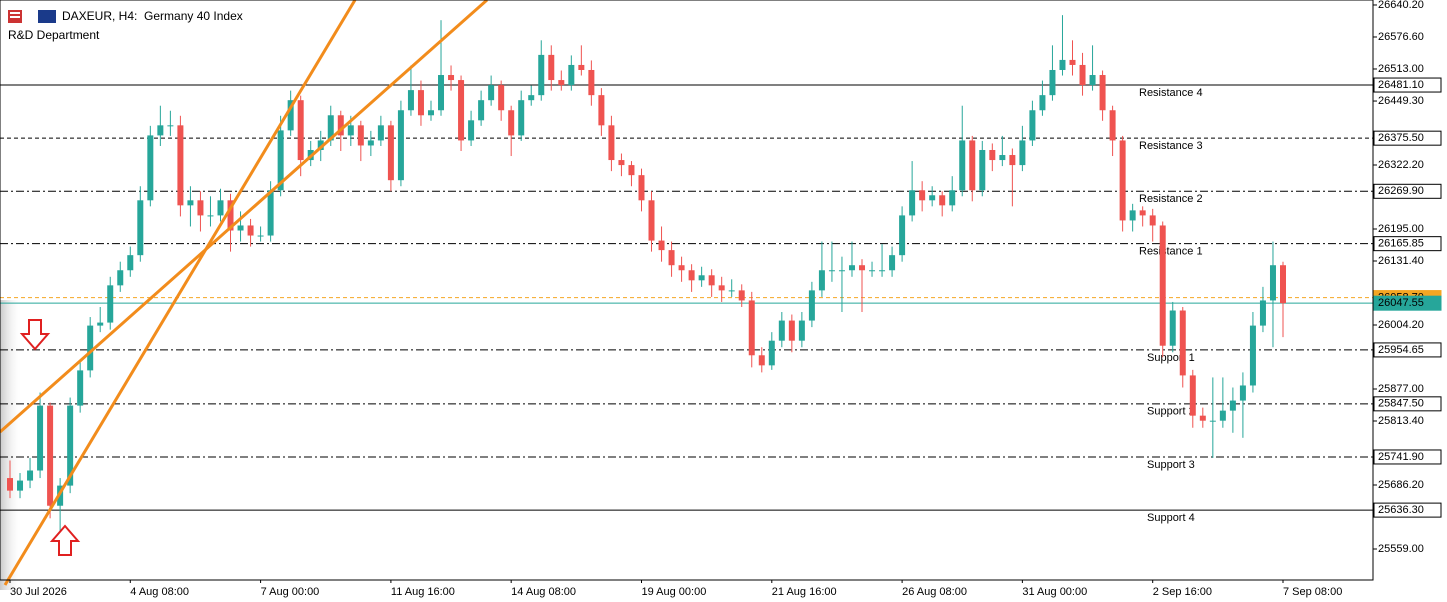  What do you see at coordinates (152, 16) in the screenshot?
I see `chart-title: DAXEUR, H4: Germany 40 Index` at bounding box center [152, 16].